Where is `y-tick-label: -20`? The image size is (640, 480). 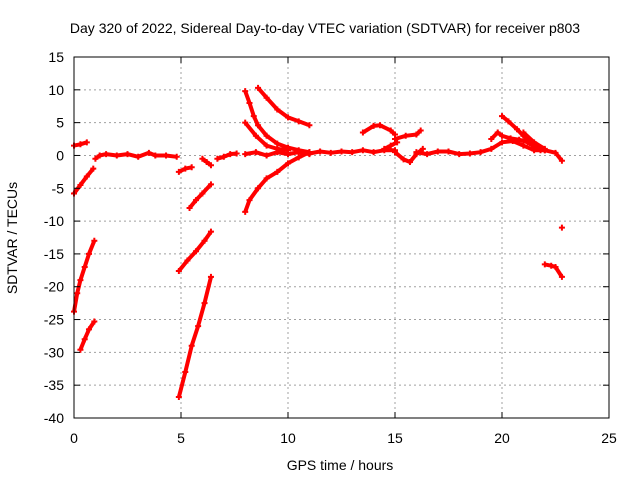 y-tick-label: -20 is located at coordinates (54, 287).